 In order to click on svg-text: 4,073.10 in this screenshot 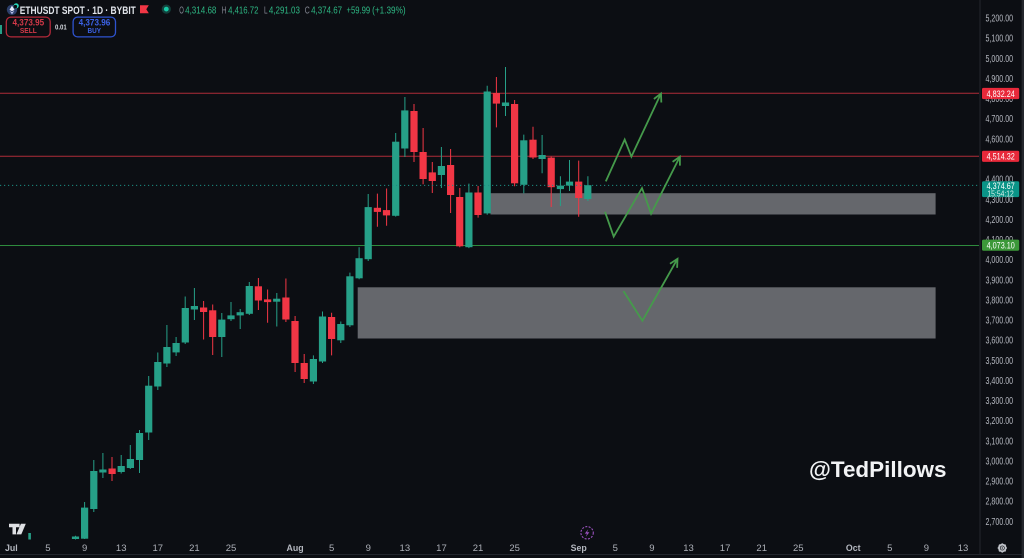, I will do `click(1001, 246)`.